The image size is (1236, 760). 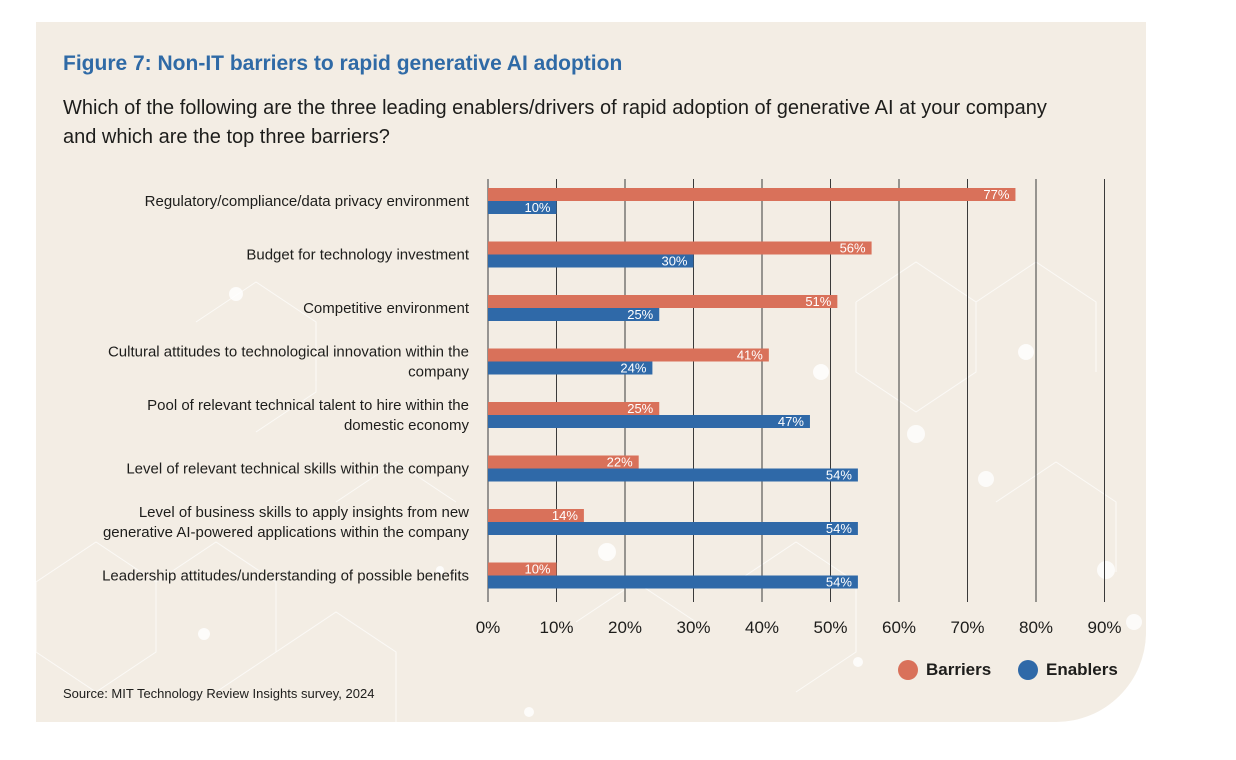 I want to click on bar-value-label: 24%, so click(x=633, y=368).